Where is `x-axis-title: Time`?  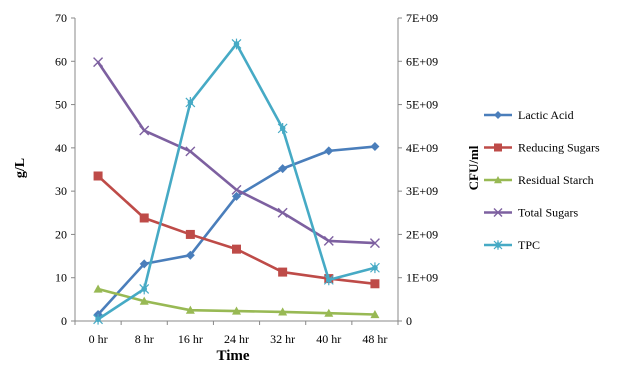 x-axis-title: Time is located at coordinates (232, 356).